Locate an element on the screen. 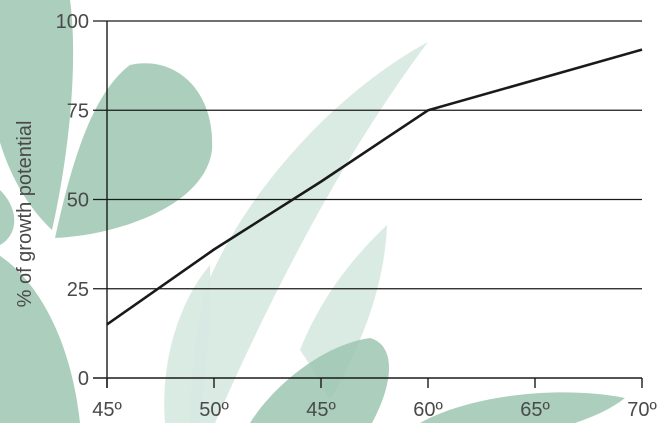 The image size is (661, 423). y-tick-label: 50 is located at coordinates (78, 201).